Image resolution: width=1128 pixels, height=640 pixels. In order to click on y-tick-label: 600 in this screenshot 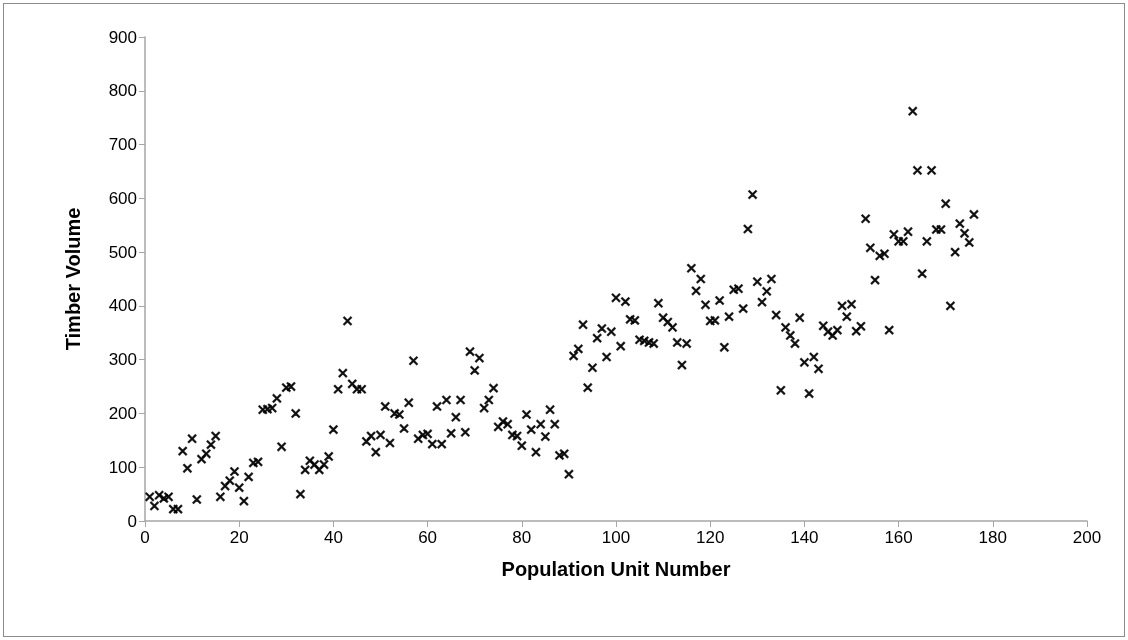, I will do `click(122, 198)`.